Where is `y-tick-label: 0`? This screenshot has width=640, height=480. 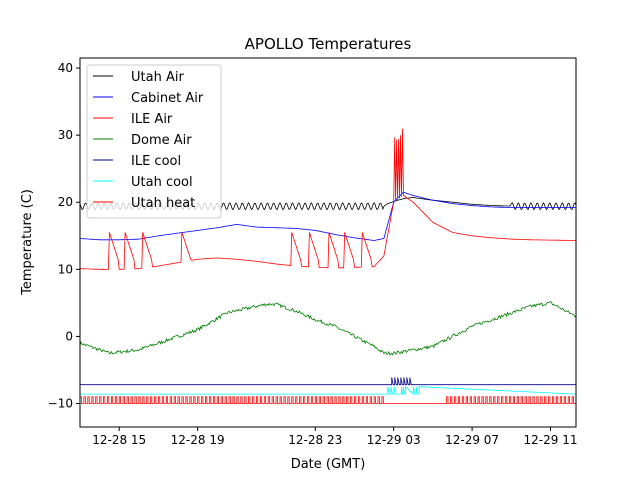
y-tick-label: 0 is located at coordinates (69, 336).